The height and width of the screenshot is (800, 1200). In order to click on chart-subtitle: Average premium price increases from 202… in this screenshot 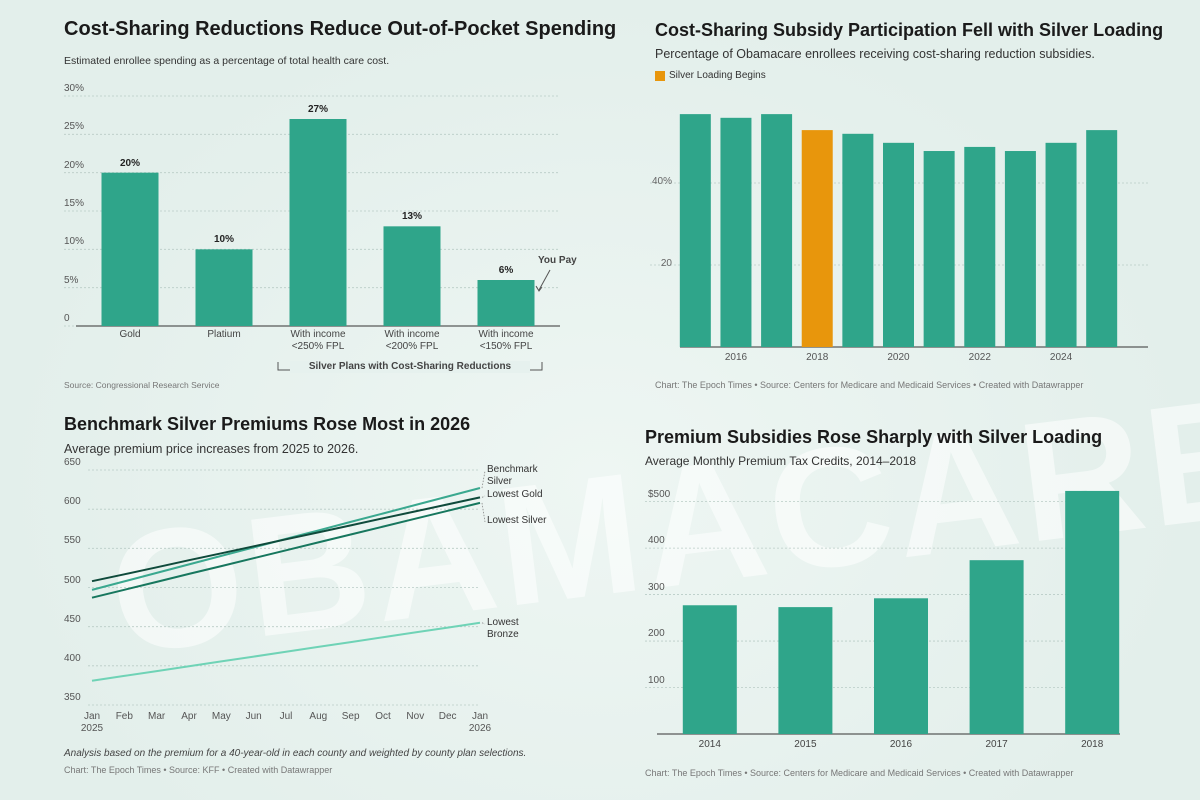, I will do `click(211, 449)`.